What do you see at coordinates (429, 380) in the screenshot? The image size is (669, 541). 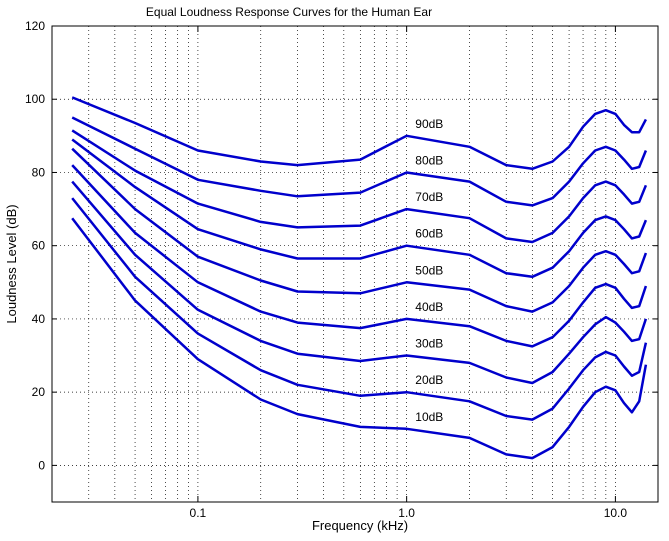 I see `curve-label-20dB: 20dB` at bounding box center [429, 380].